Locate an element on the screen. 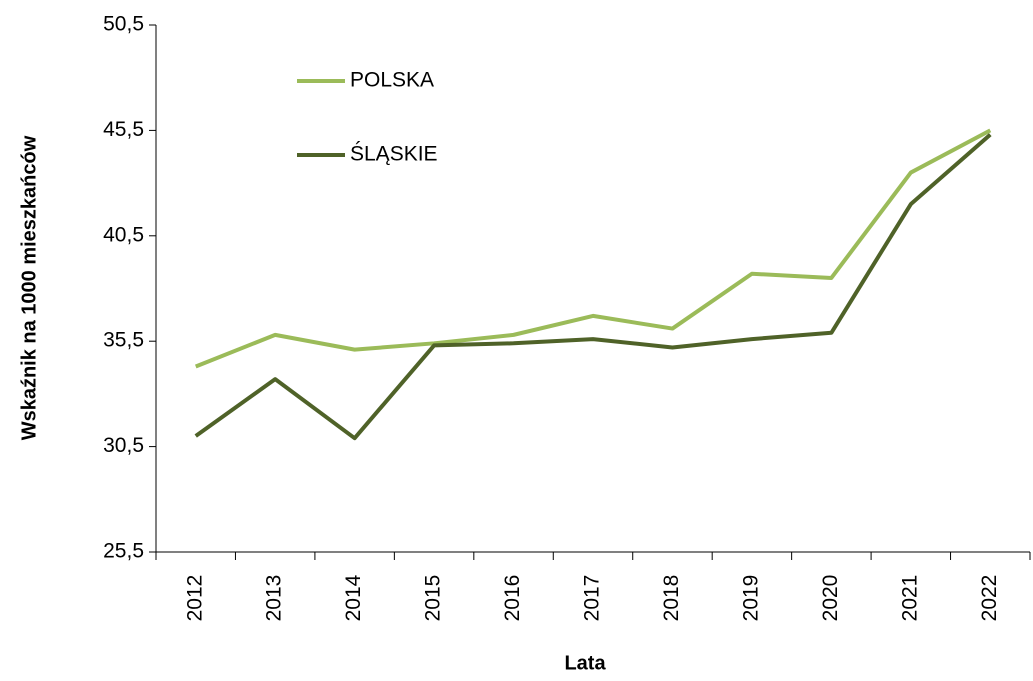  x-tick-label: 2018 is located at coordinates (671, 598).